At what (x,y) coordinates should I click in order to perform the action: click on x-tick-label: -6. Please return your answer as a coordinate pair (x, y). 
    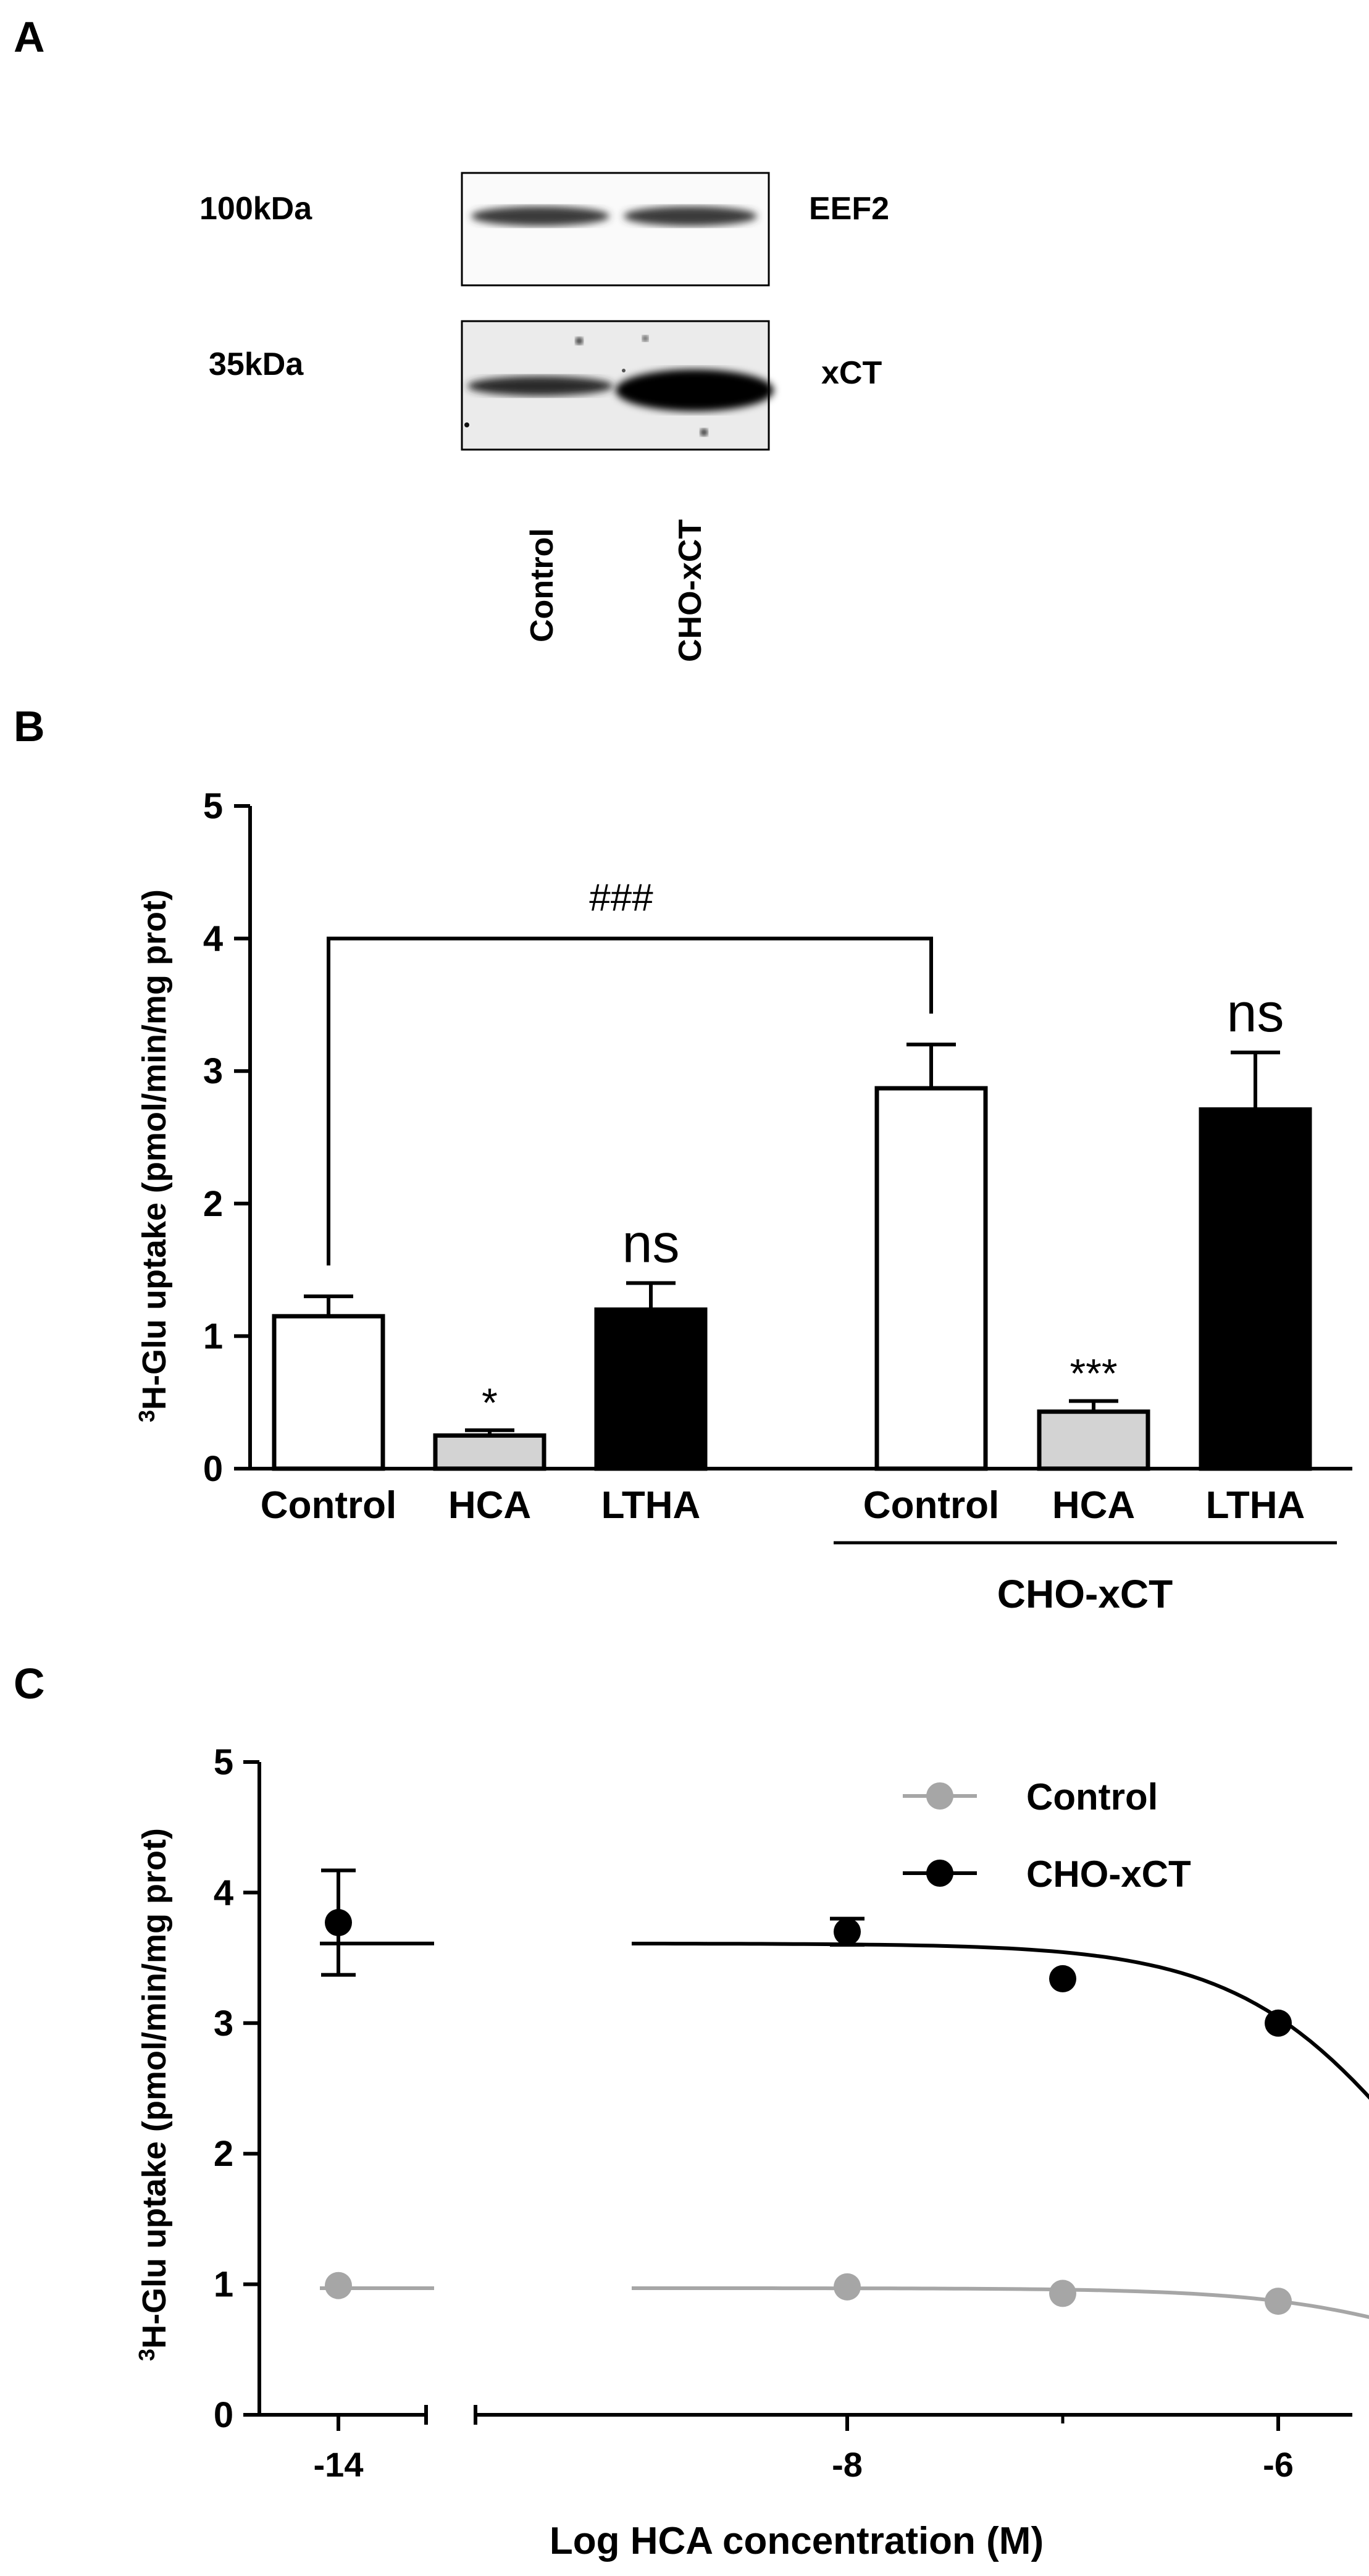
    Looking at the image, I should click on (1278, 2464).